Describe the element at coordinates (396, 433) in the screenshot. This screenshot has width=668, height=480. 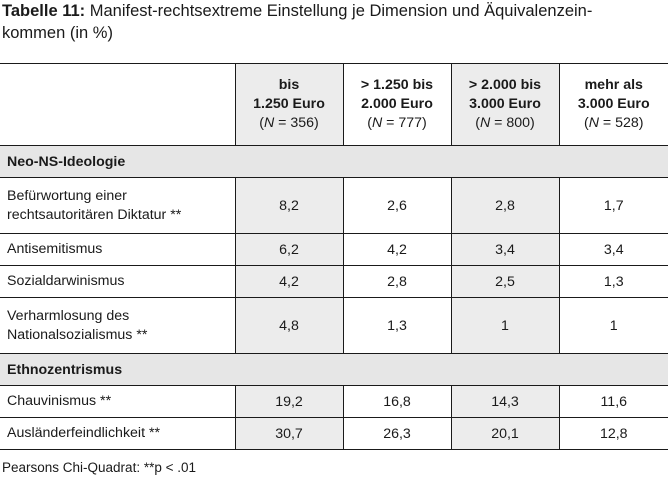
I see `table-cell: 26,3` at that location.